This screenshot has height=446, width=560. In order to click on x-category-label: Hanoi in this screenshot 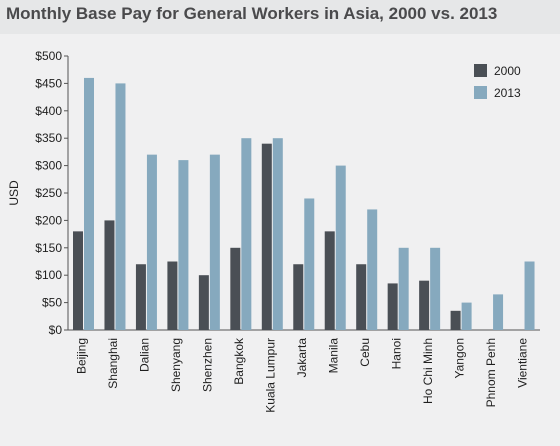, I will do `click(396, 353)`.